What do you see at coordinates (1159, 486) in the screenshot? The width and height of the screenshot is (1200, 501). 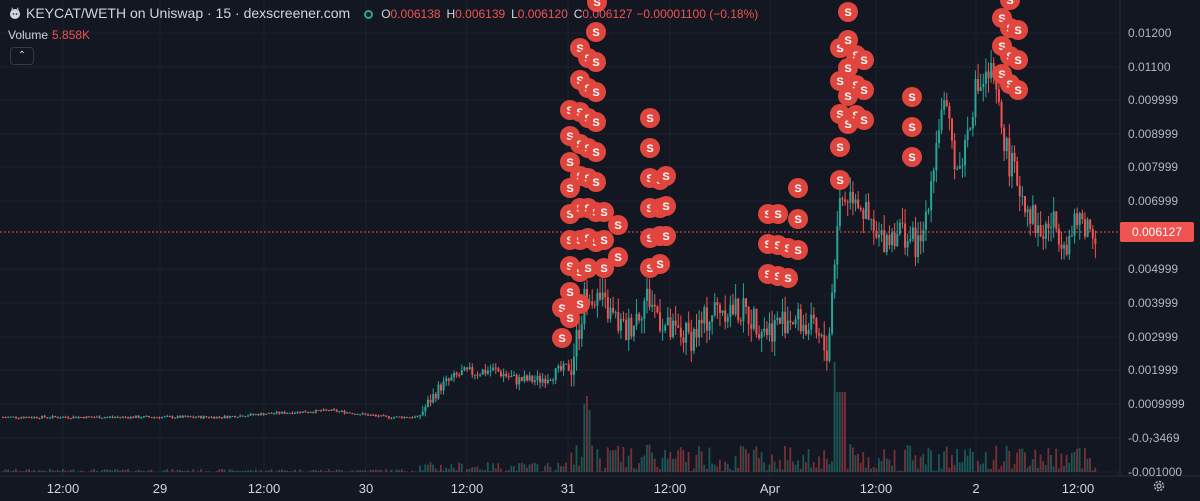 I see `gear-icon` at bounding box center [1159, 486].